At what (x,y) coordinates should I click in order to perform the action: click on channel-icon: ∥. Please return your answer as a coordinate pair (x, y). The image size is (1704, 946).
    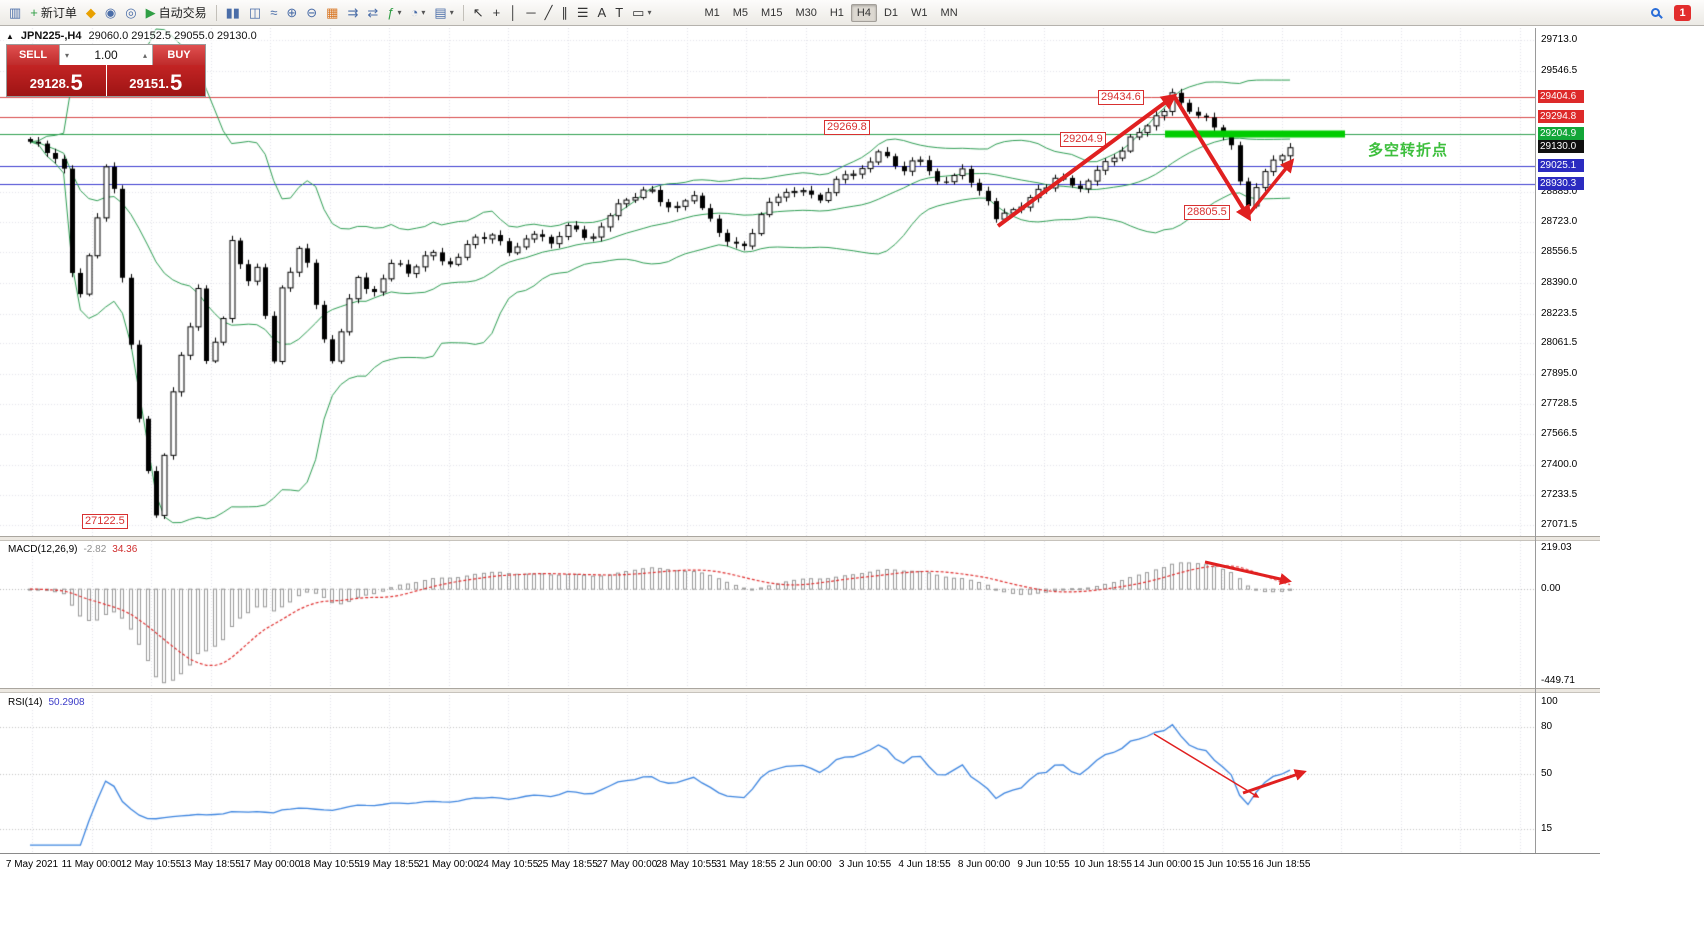
    Looking at the image, I should click on (564, 13).